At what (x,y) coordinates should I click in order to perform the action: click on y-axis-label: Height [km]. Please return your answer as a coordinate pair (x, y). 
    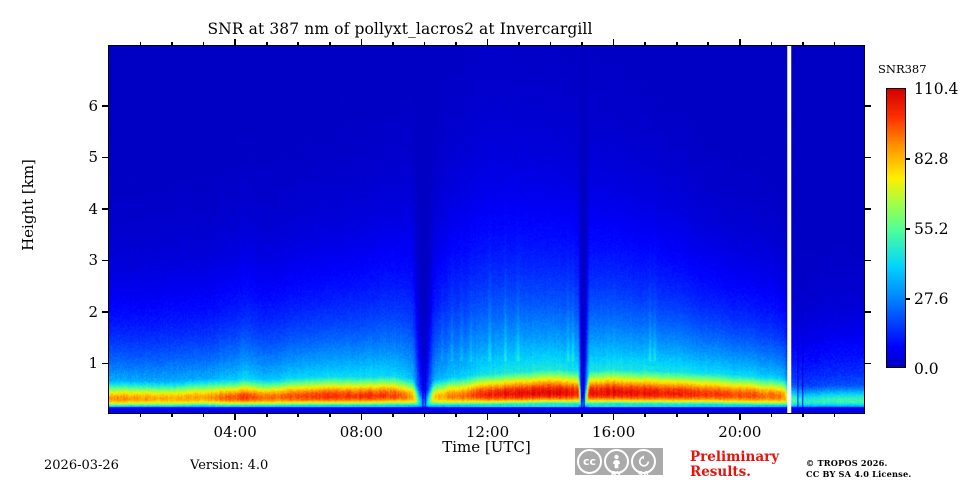
    Looking at the image, I should click on (28, 205).